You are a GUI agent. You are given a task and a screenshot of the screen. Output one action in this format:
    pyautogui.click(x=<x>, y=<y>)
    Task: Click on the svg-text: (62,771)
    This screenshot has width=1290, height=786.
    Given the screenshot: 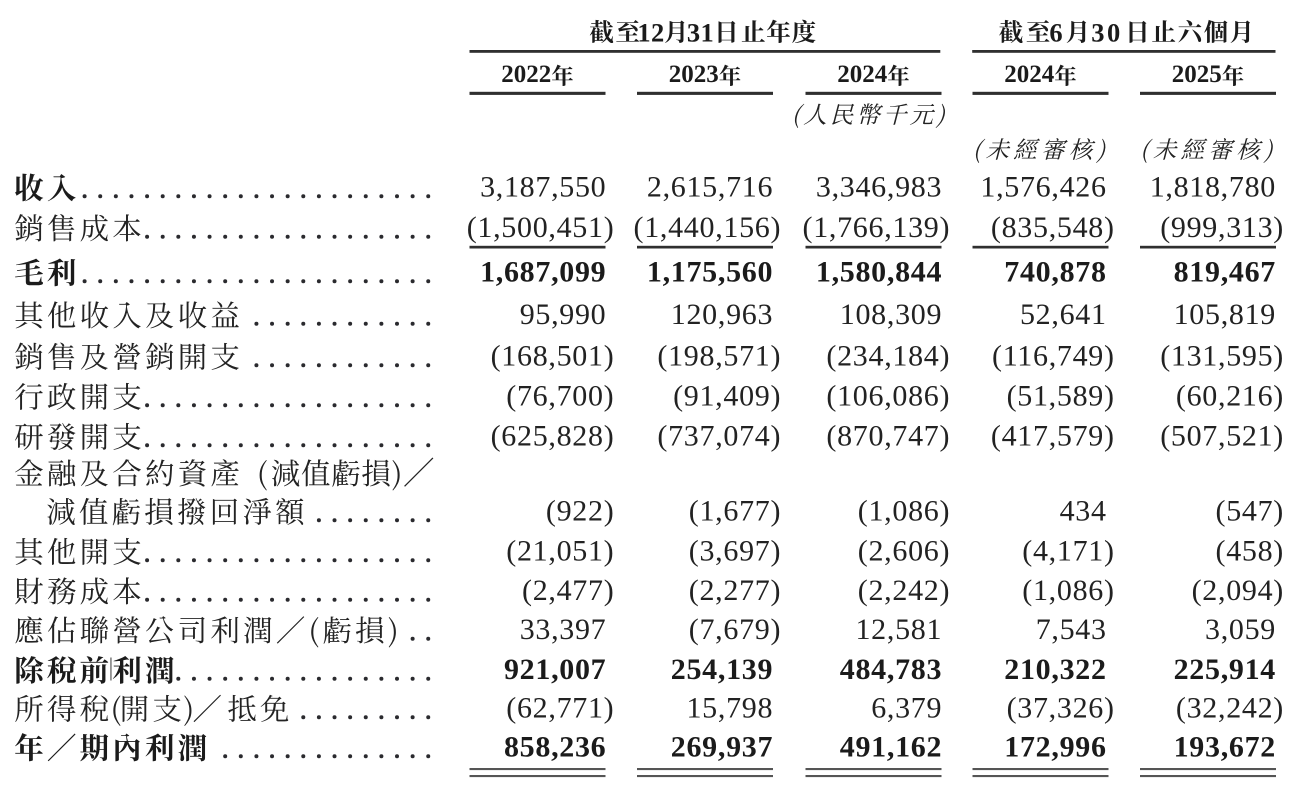 What is the action you would take?
    pyautogui.click(x=560, y=708)
    